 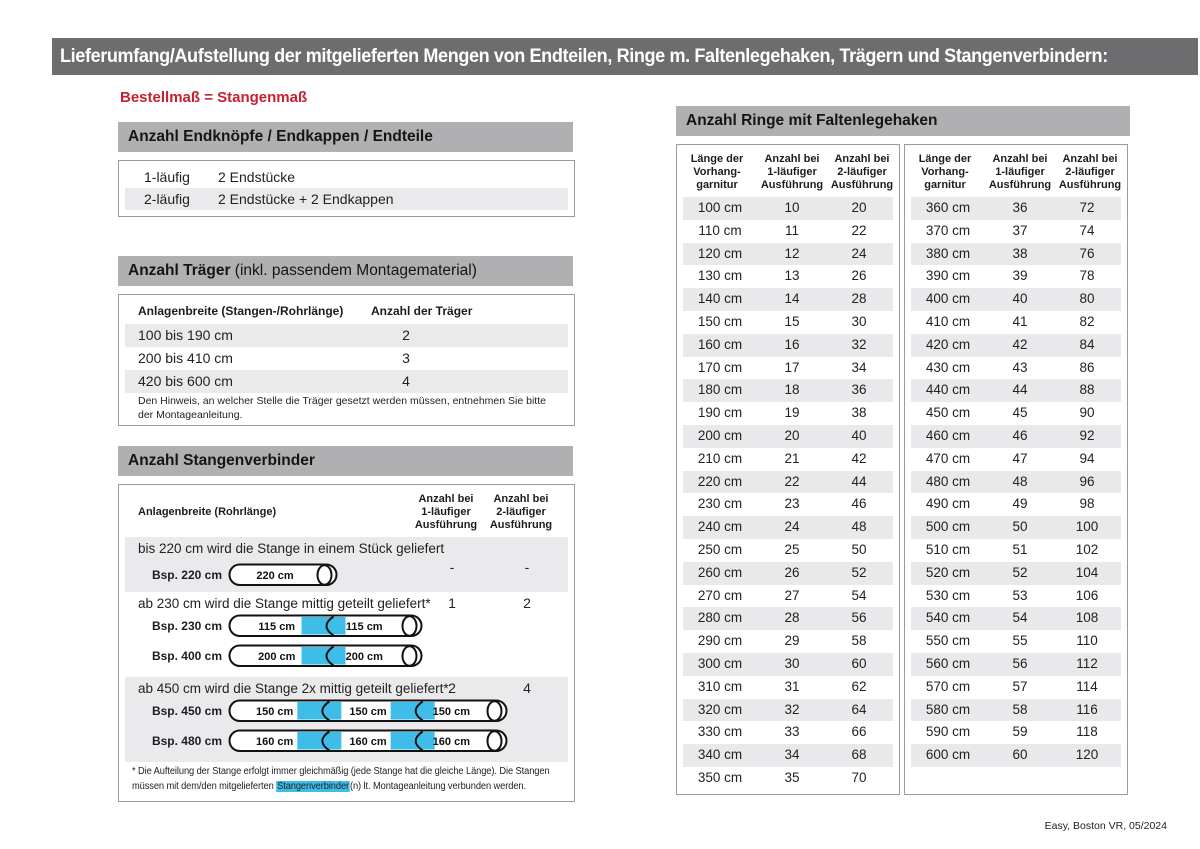 I want to click on count-2-laeufig-cell: 80, so click(x=1087, y=299).